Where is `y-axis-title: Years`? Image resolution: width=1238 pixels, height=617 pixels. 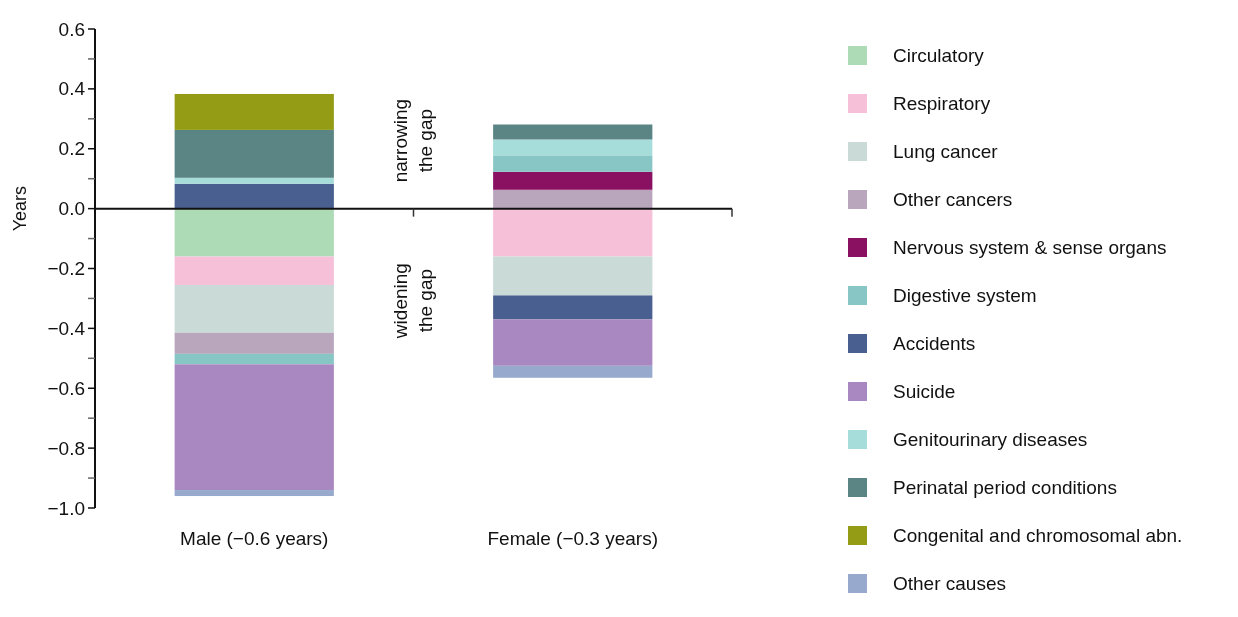 y-axis-title: Years is located at coordinates (20, 208).